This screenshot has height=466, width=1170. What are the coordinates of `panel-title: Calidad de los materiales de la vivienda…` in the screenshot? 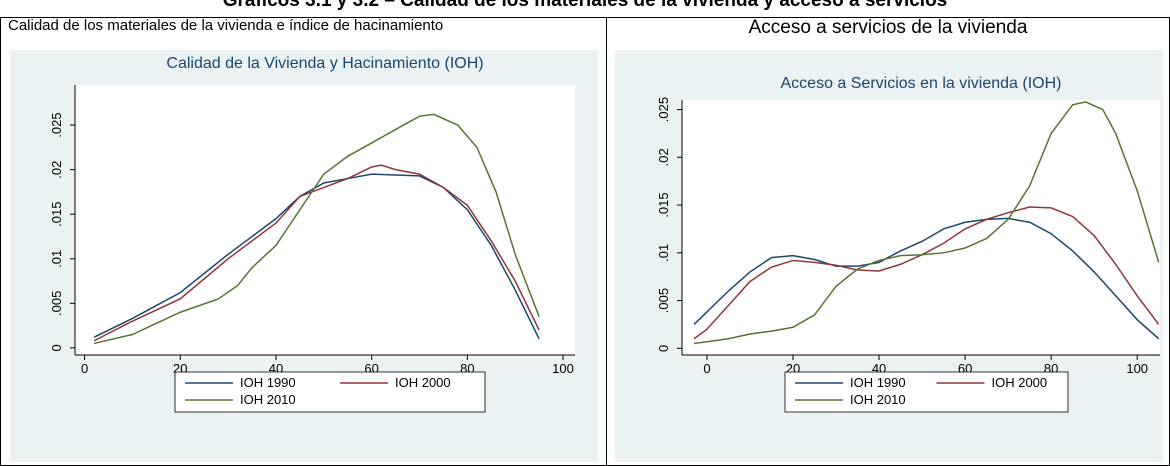 It's located at (225, 25).